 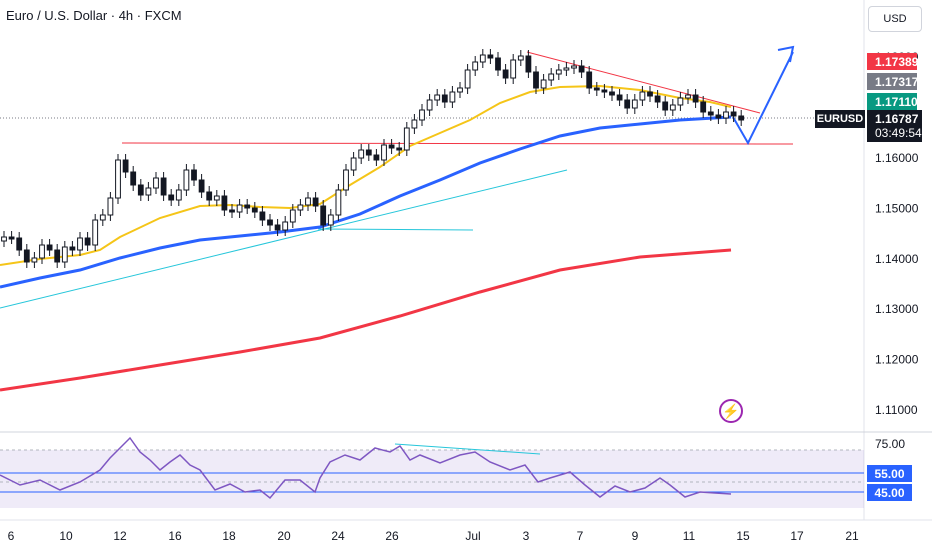 I want to click on currency-button: USD, so click(x=895, y=19).